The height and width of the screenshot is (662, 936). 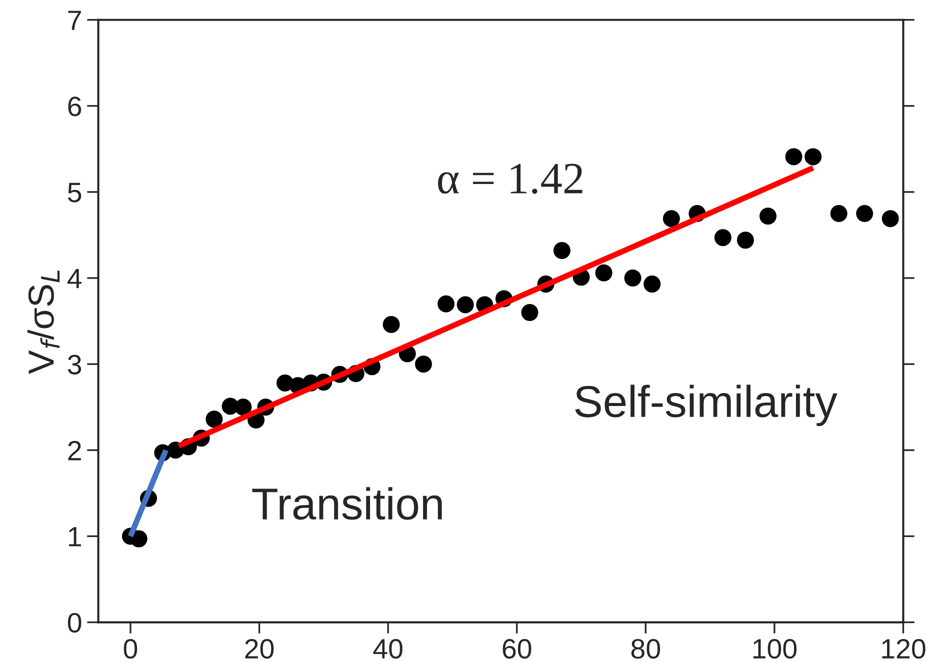 I want to click on x-tick-label: 0, so click(x=131, y=648).